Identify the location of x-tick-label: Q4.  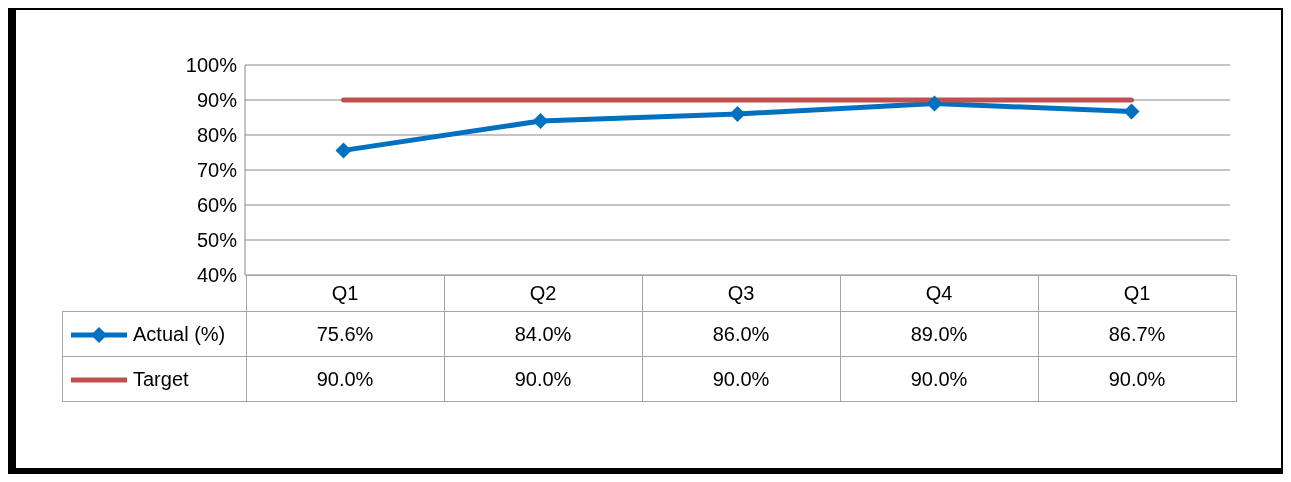
(939, 293).